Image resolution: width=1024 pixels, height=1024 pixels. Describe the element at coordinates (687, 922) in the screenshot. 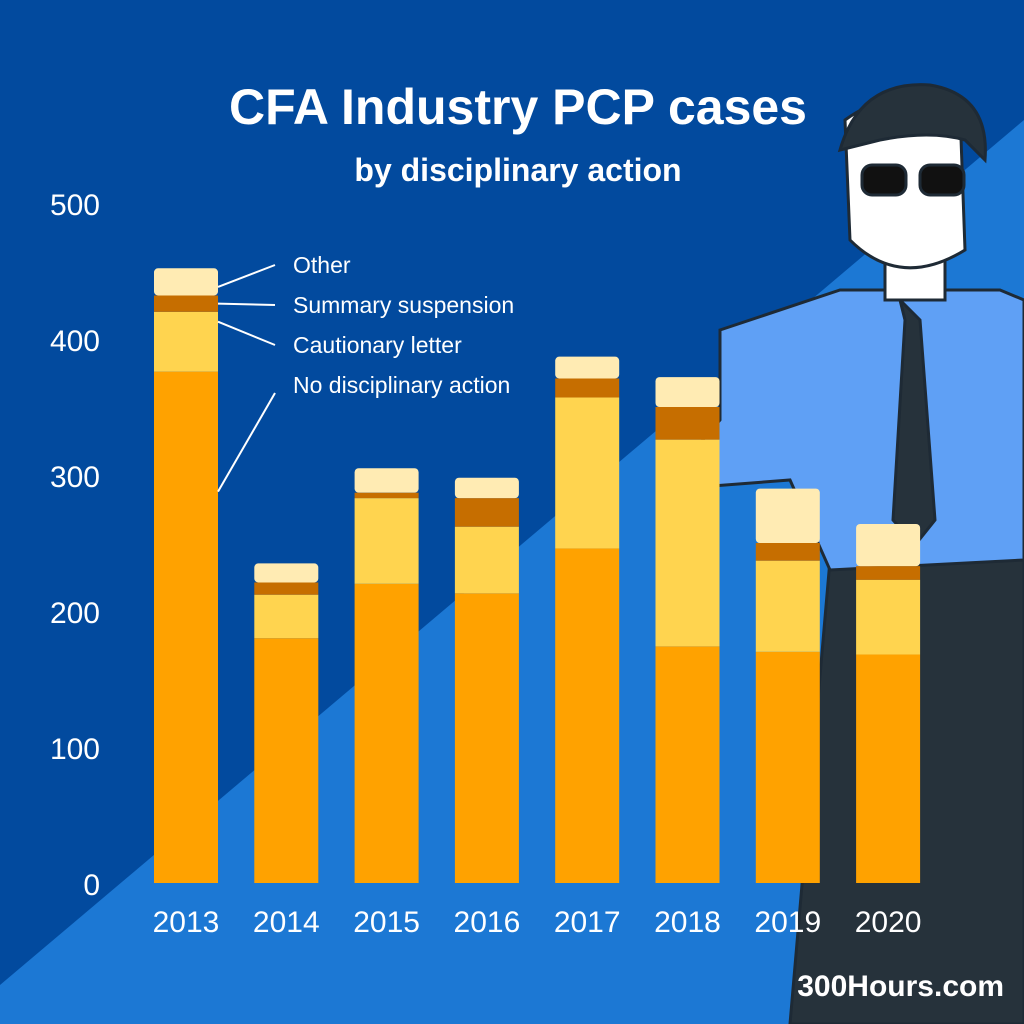

I see `x-tick-label: 2018` at that location.